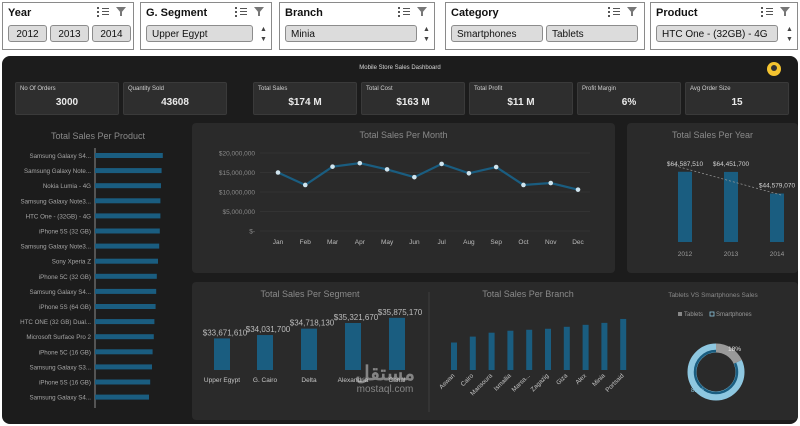 This screenshot has width=800, height=426. Describe the element at coordinates (717, 33) in the screenshot. I see `product-item-htc-one: HTC One - (32GB) - 4G` at that location.